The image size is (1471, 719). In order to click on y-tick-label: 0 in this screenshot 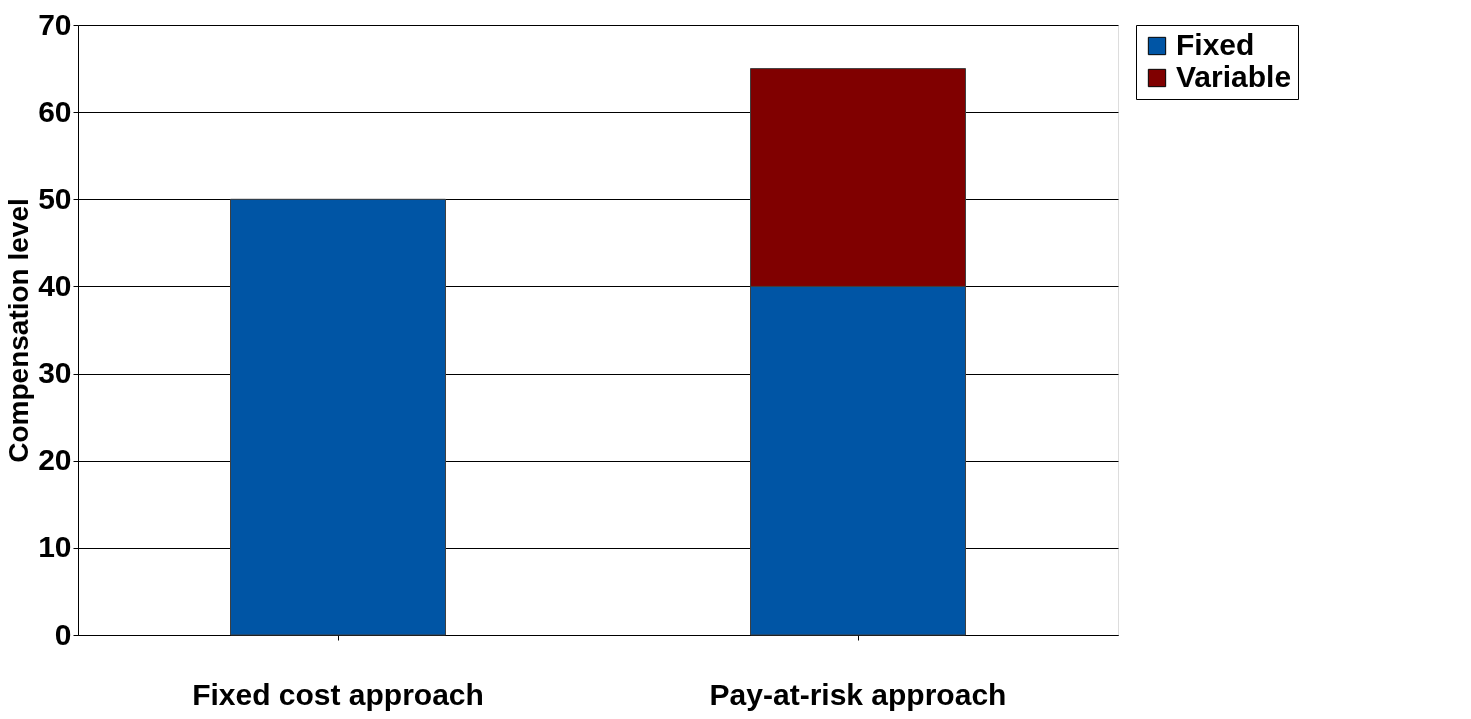, I will do `click(63, 634)`.